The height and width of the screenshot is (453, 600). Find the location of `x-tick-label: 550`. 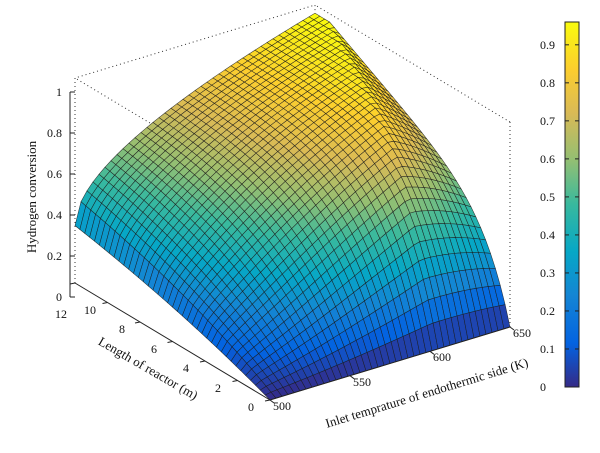

x-tick-label: 550 is located at coordinates (362, 382).